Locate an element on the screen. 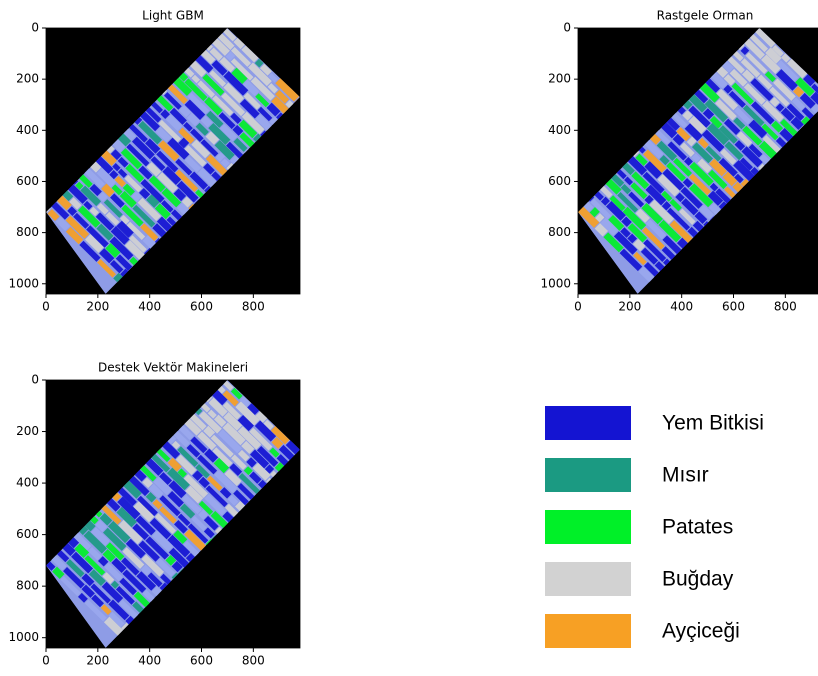 Image resolution: width=818 pixels, height=676 pixels. y-tick-label: 400 is located at coordinates (559, 130).